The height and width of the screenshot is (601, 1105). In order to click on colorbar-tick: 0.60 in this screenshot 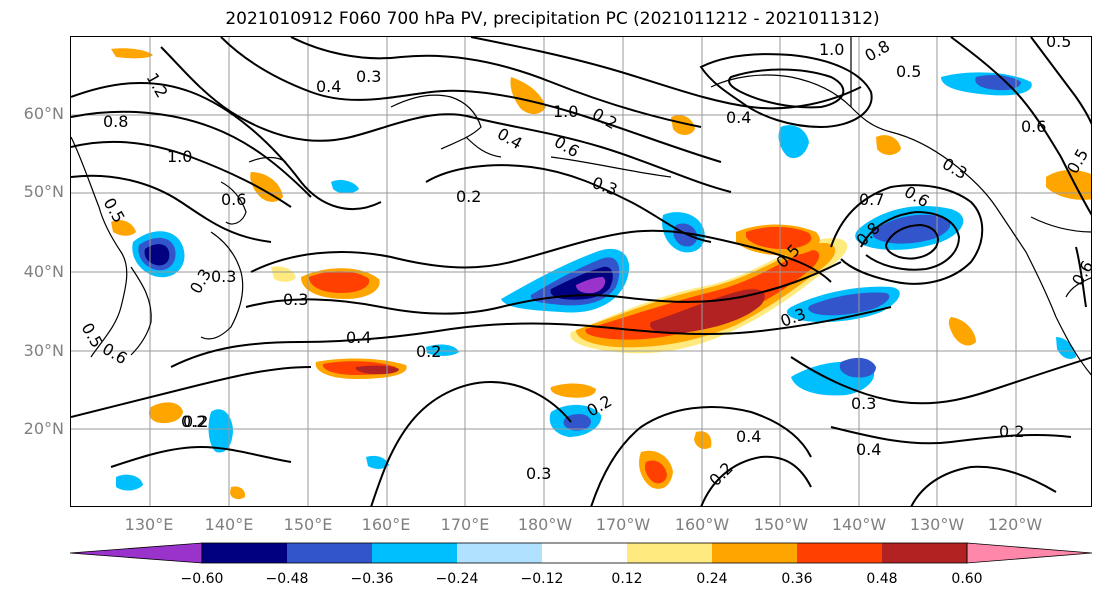, I will do `click(967, 579)`.